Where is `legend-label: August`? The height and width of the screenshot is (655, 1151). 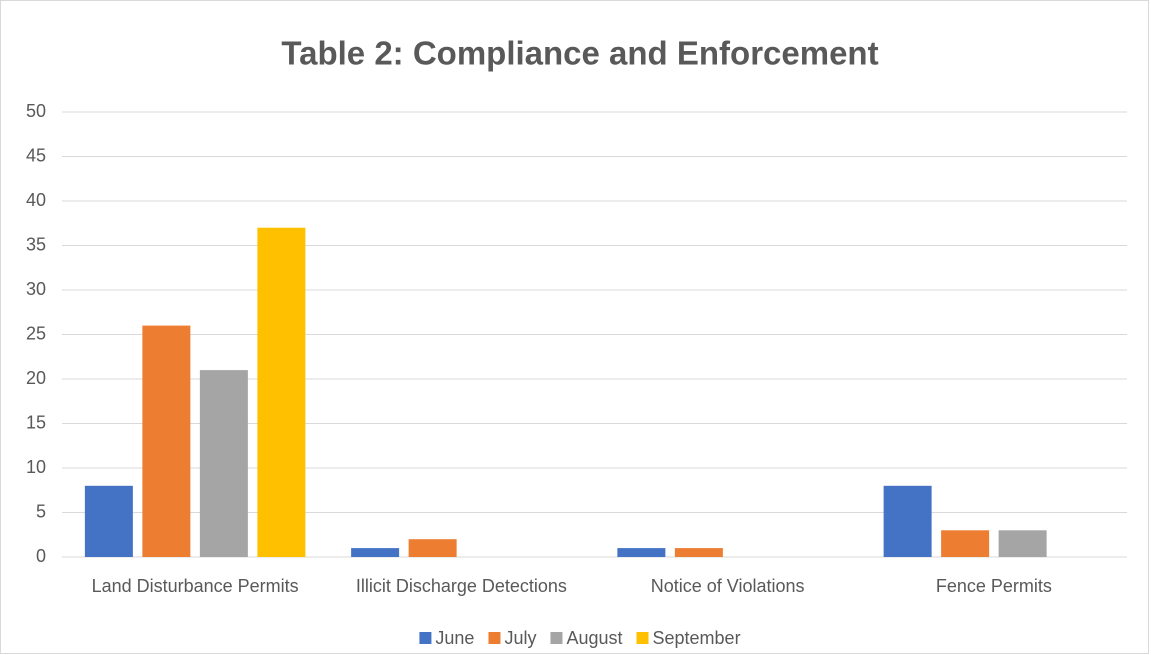 legend-label: August is located at coordinates (594, 638).